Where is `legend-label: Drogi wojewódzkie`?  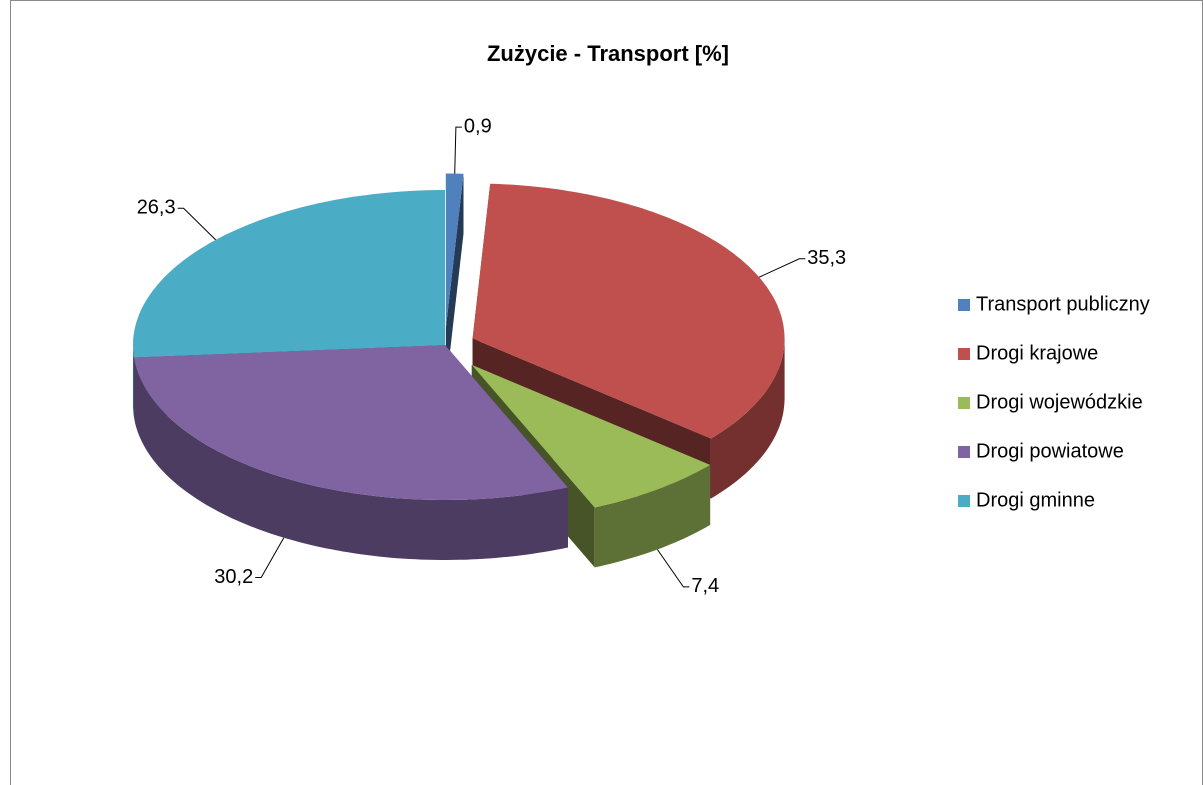 legend-label: Drogi wojewódzkie is located at coordinates (1059, 402).